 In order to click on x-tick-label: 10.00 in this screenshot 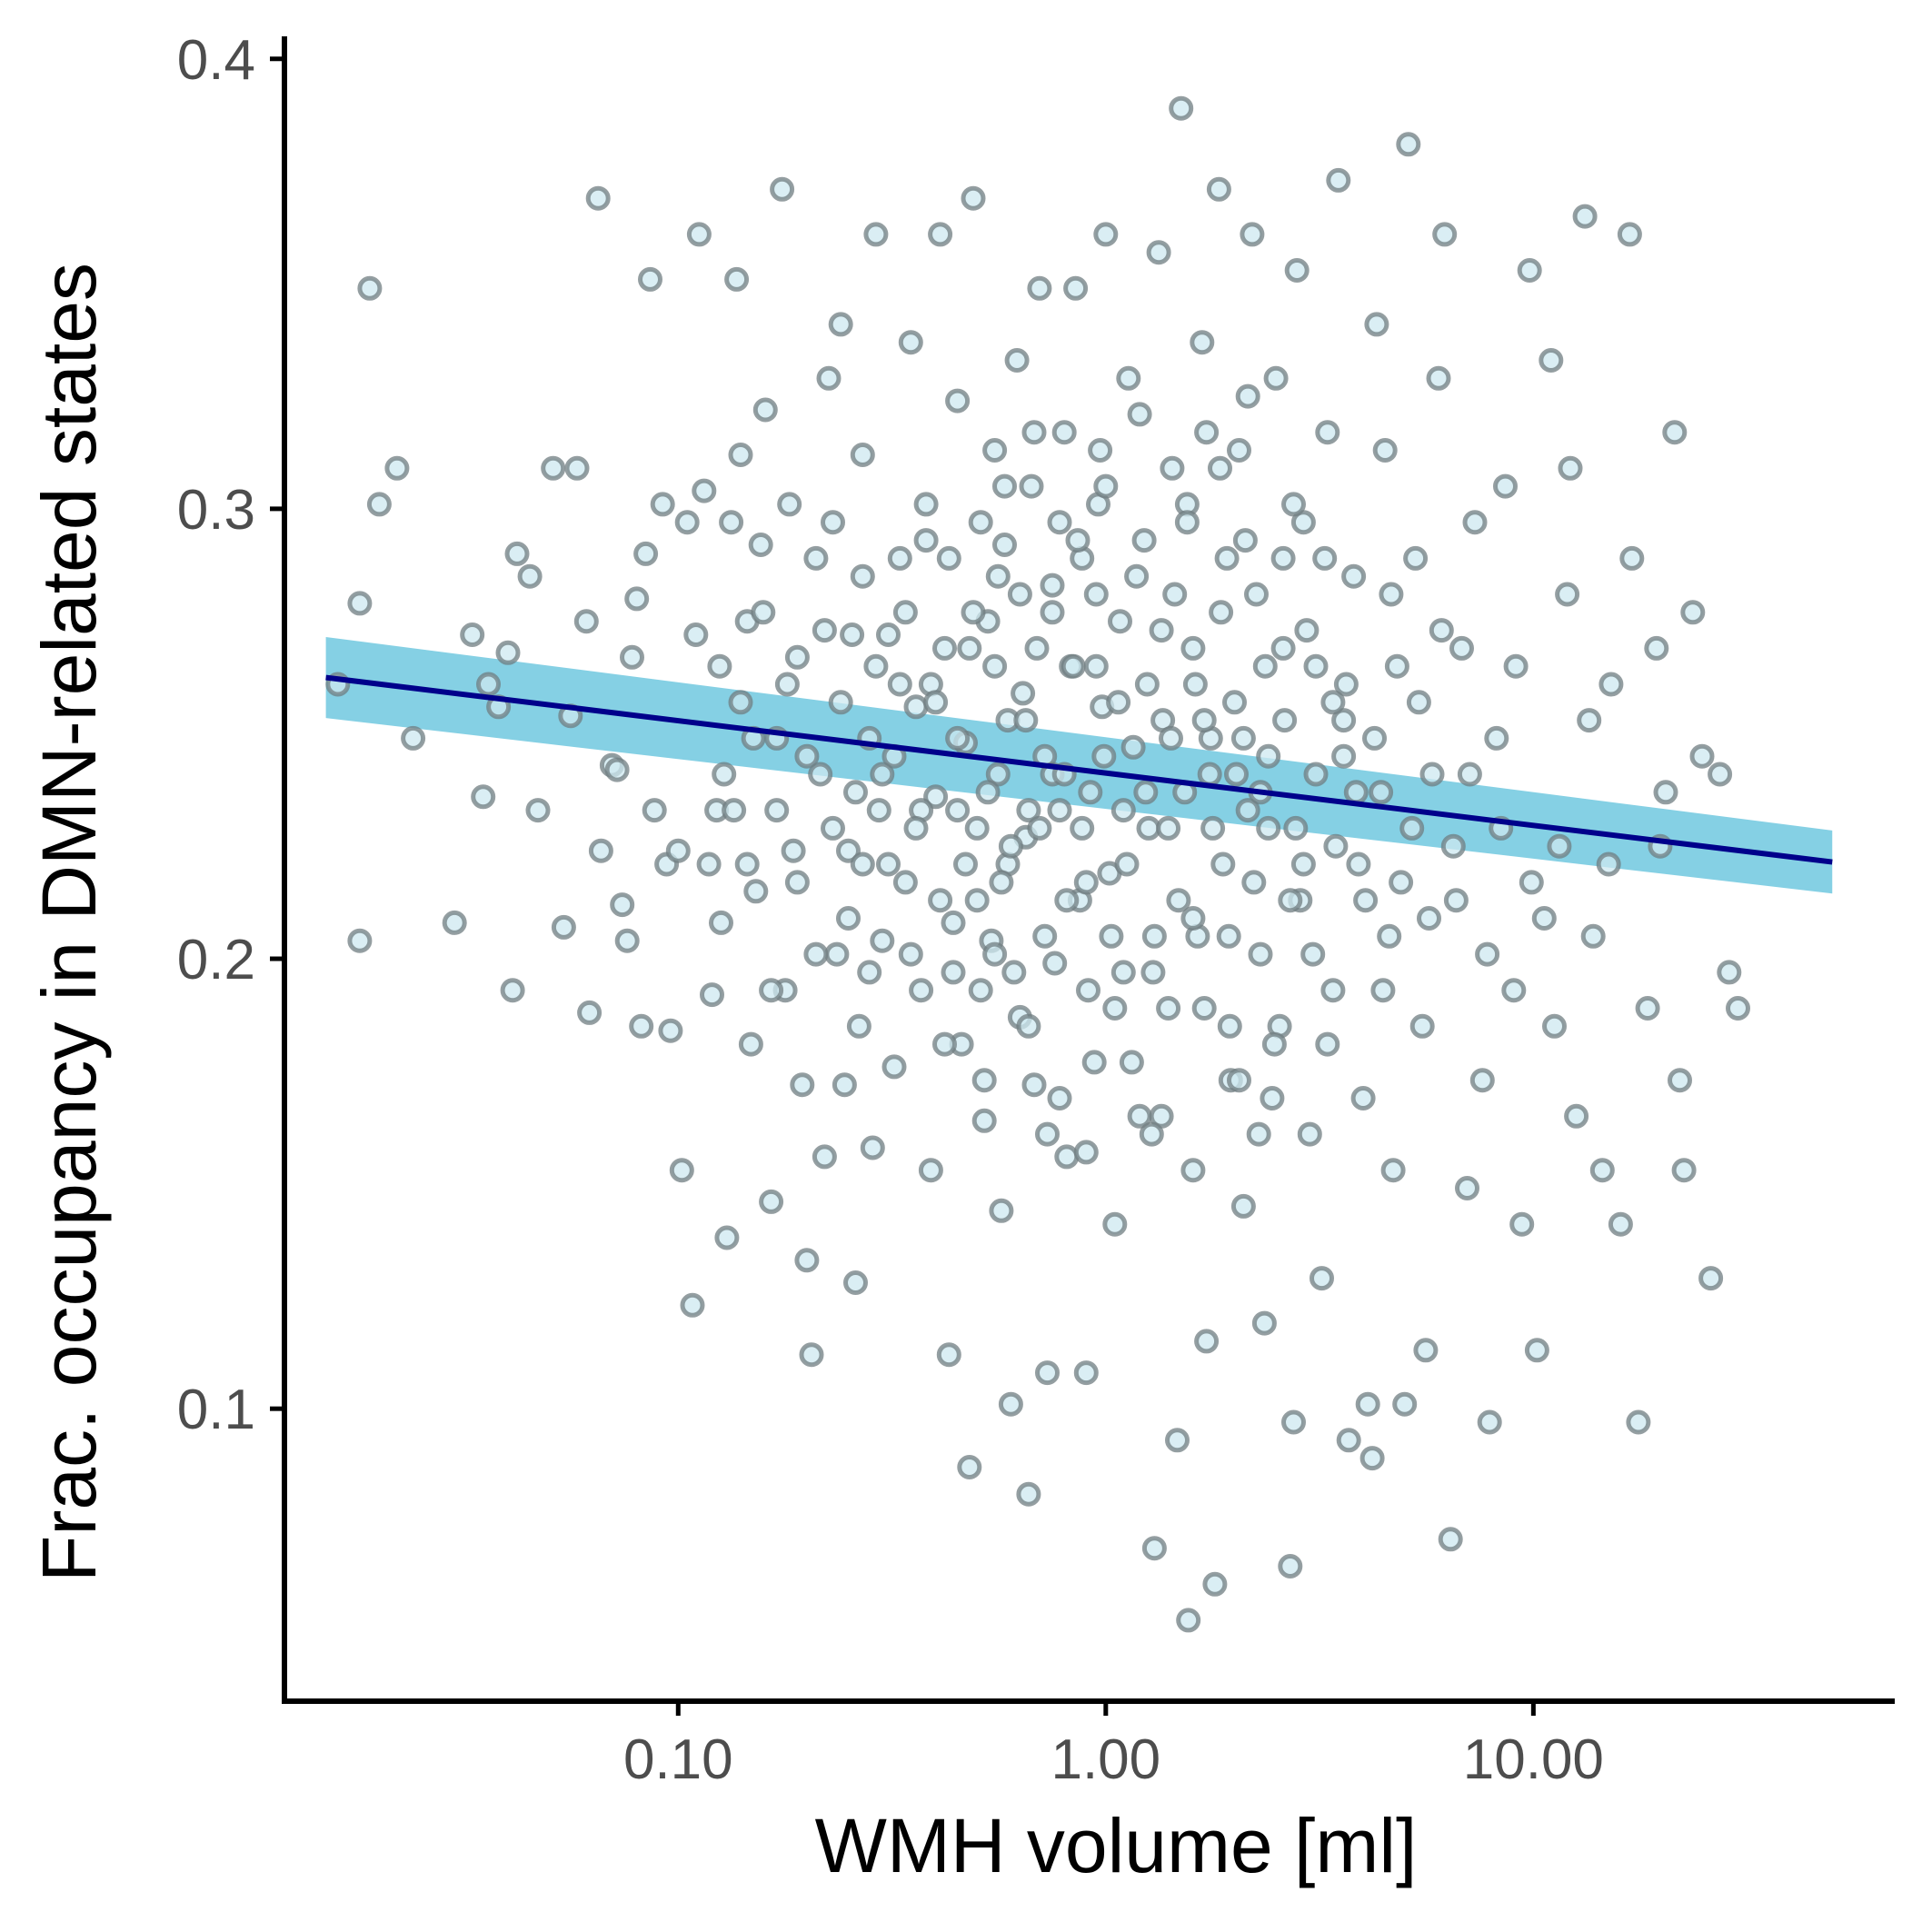, I will do `click(1533, 1759)`.